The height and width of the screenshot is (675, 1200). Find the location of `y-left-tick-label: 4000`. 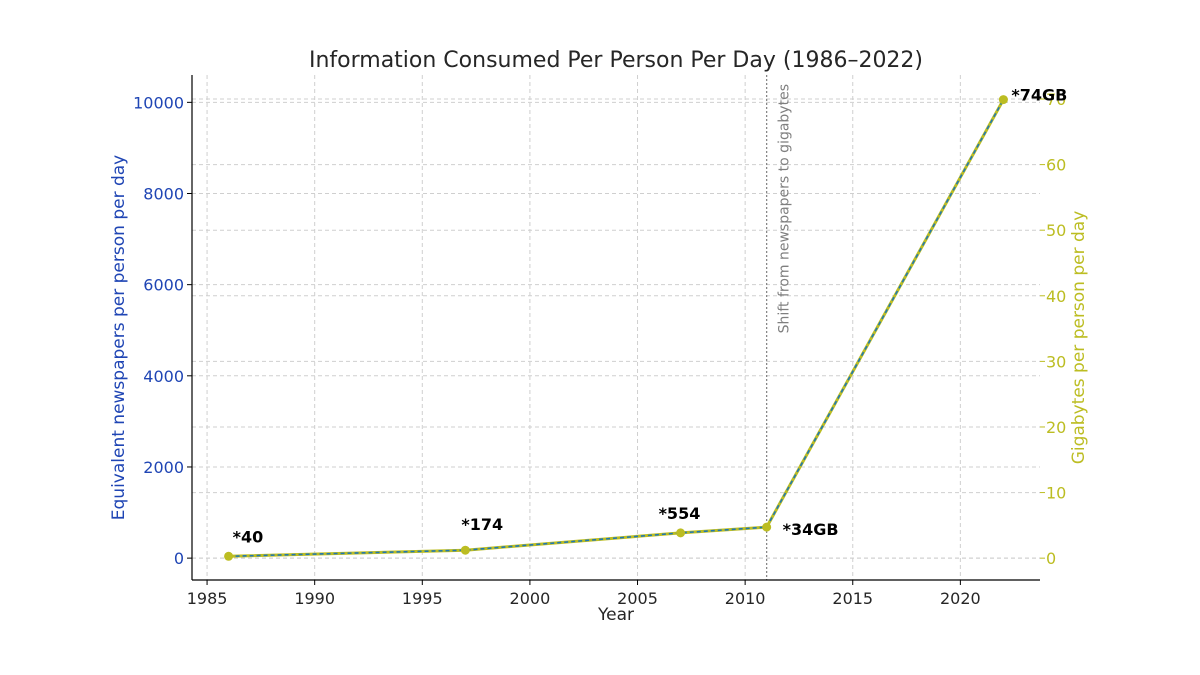

y-left-tick-label: 4000 is located at coordinates (163, 376).